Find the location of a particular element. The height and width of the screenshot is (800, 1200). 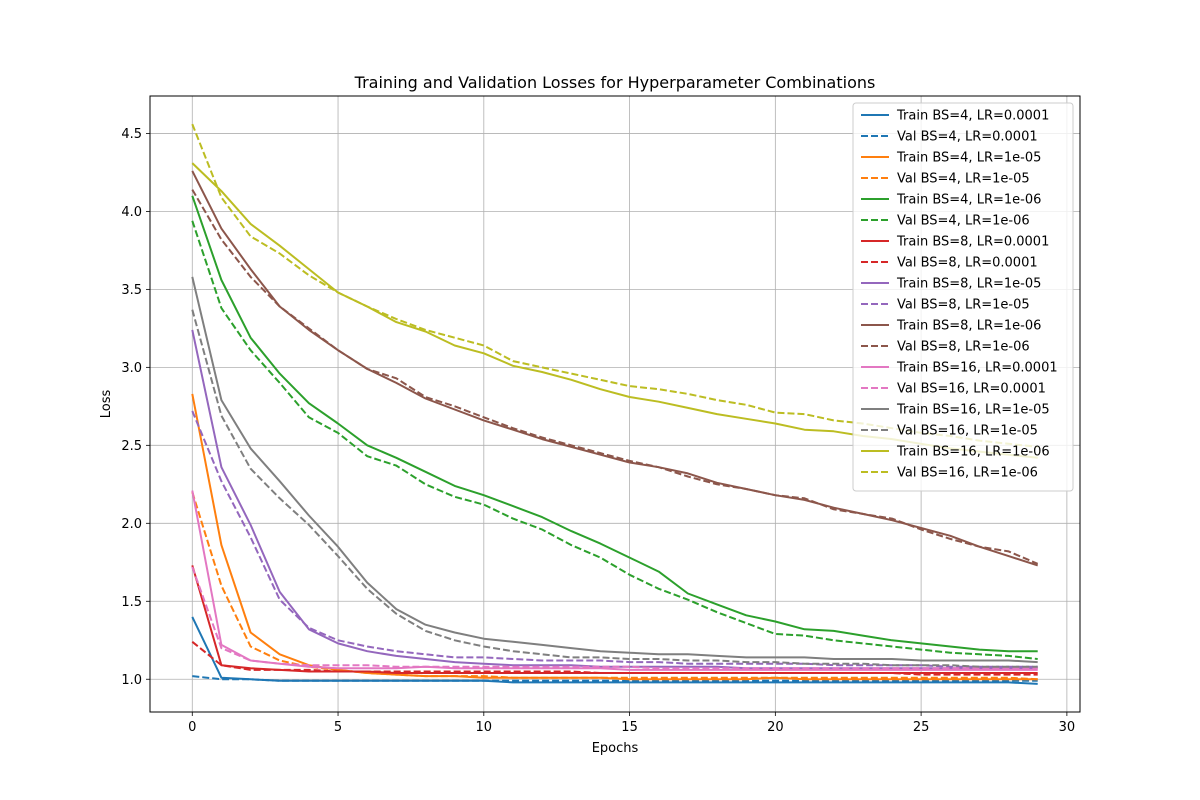

legend-label: Val BS=8, LR=1e-06 is located at coordinates (963, 347).